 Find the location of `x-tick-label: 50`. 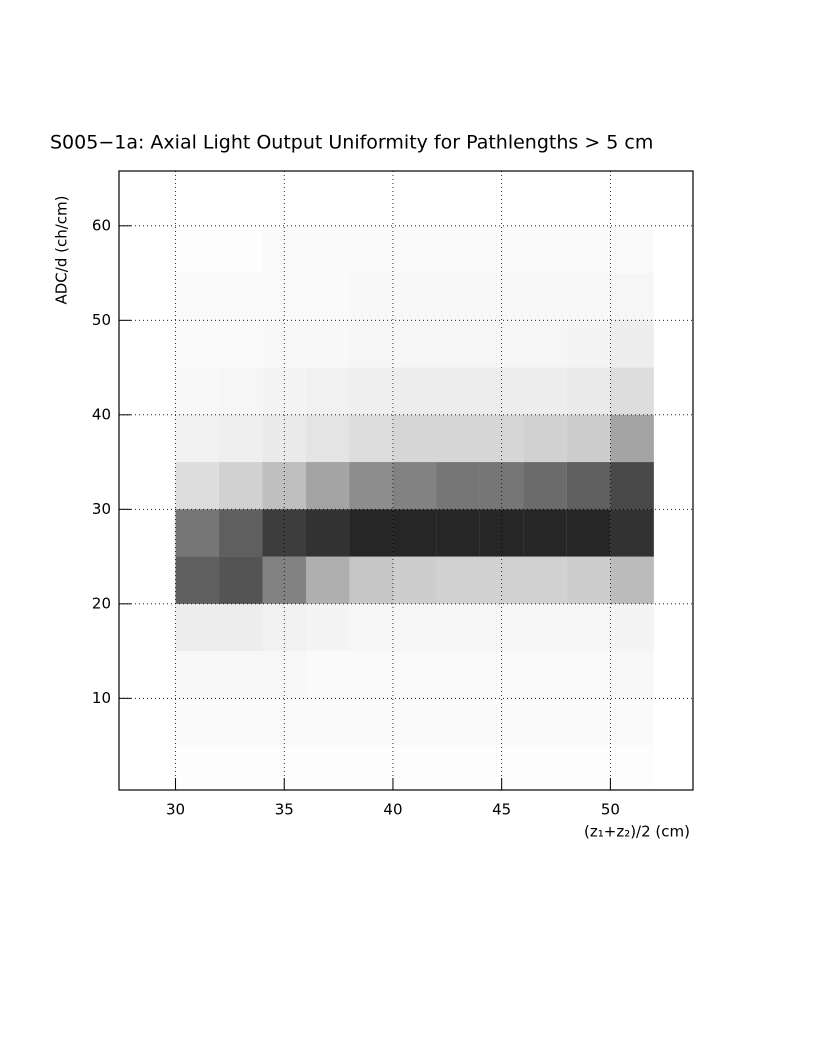

x-tick-label: 50 is located at coordinates (610, 810).